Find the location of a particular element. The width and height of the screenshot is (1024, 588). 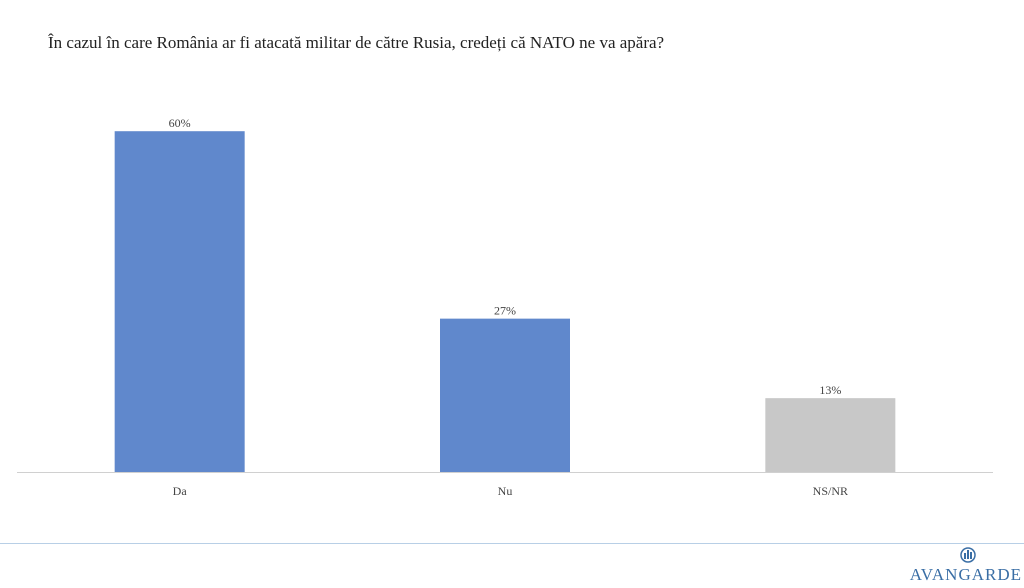

logo-text: AVANGARDE is located at coordinates (966, 574).